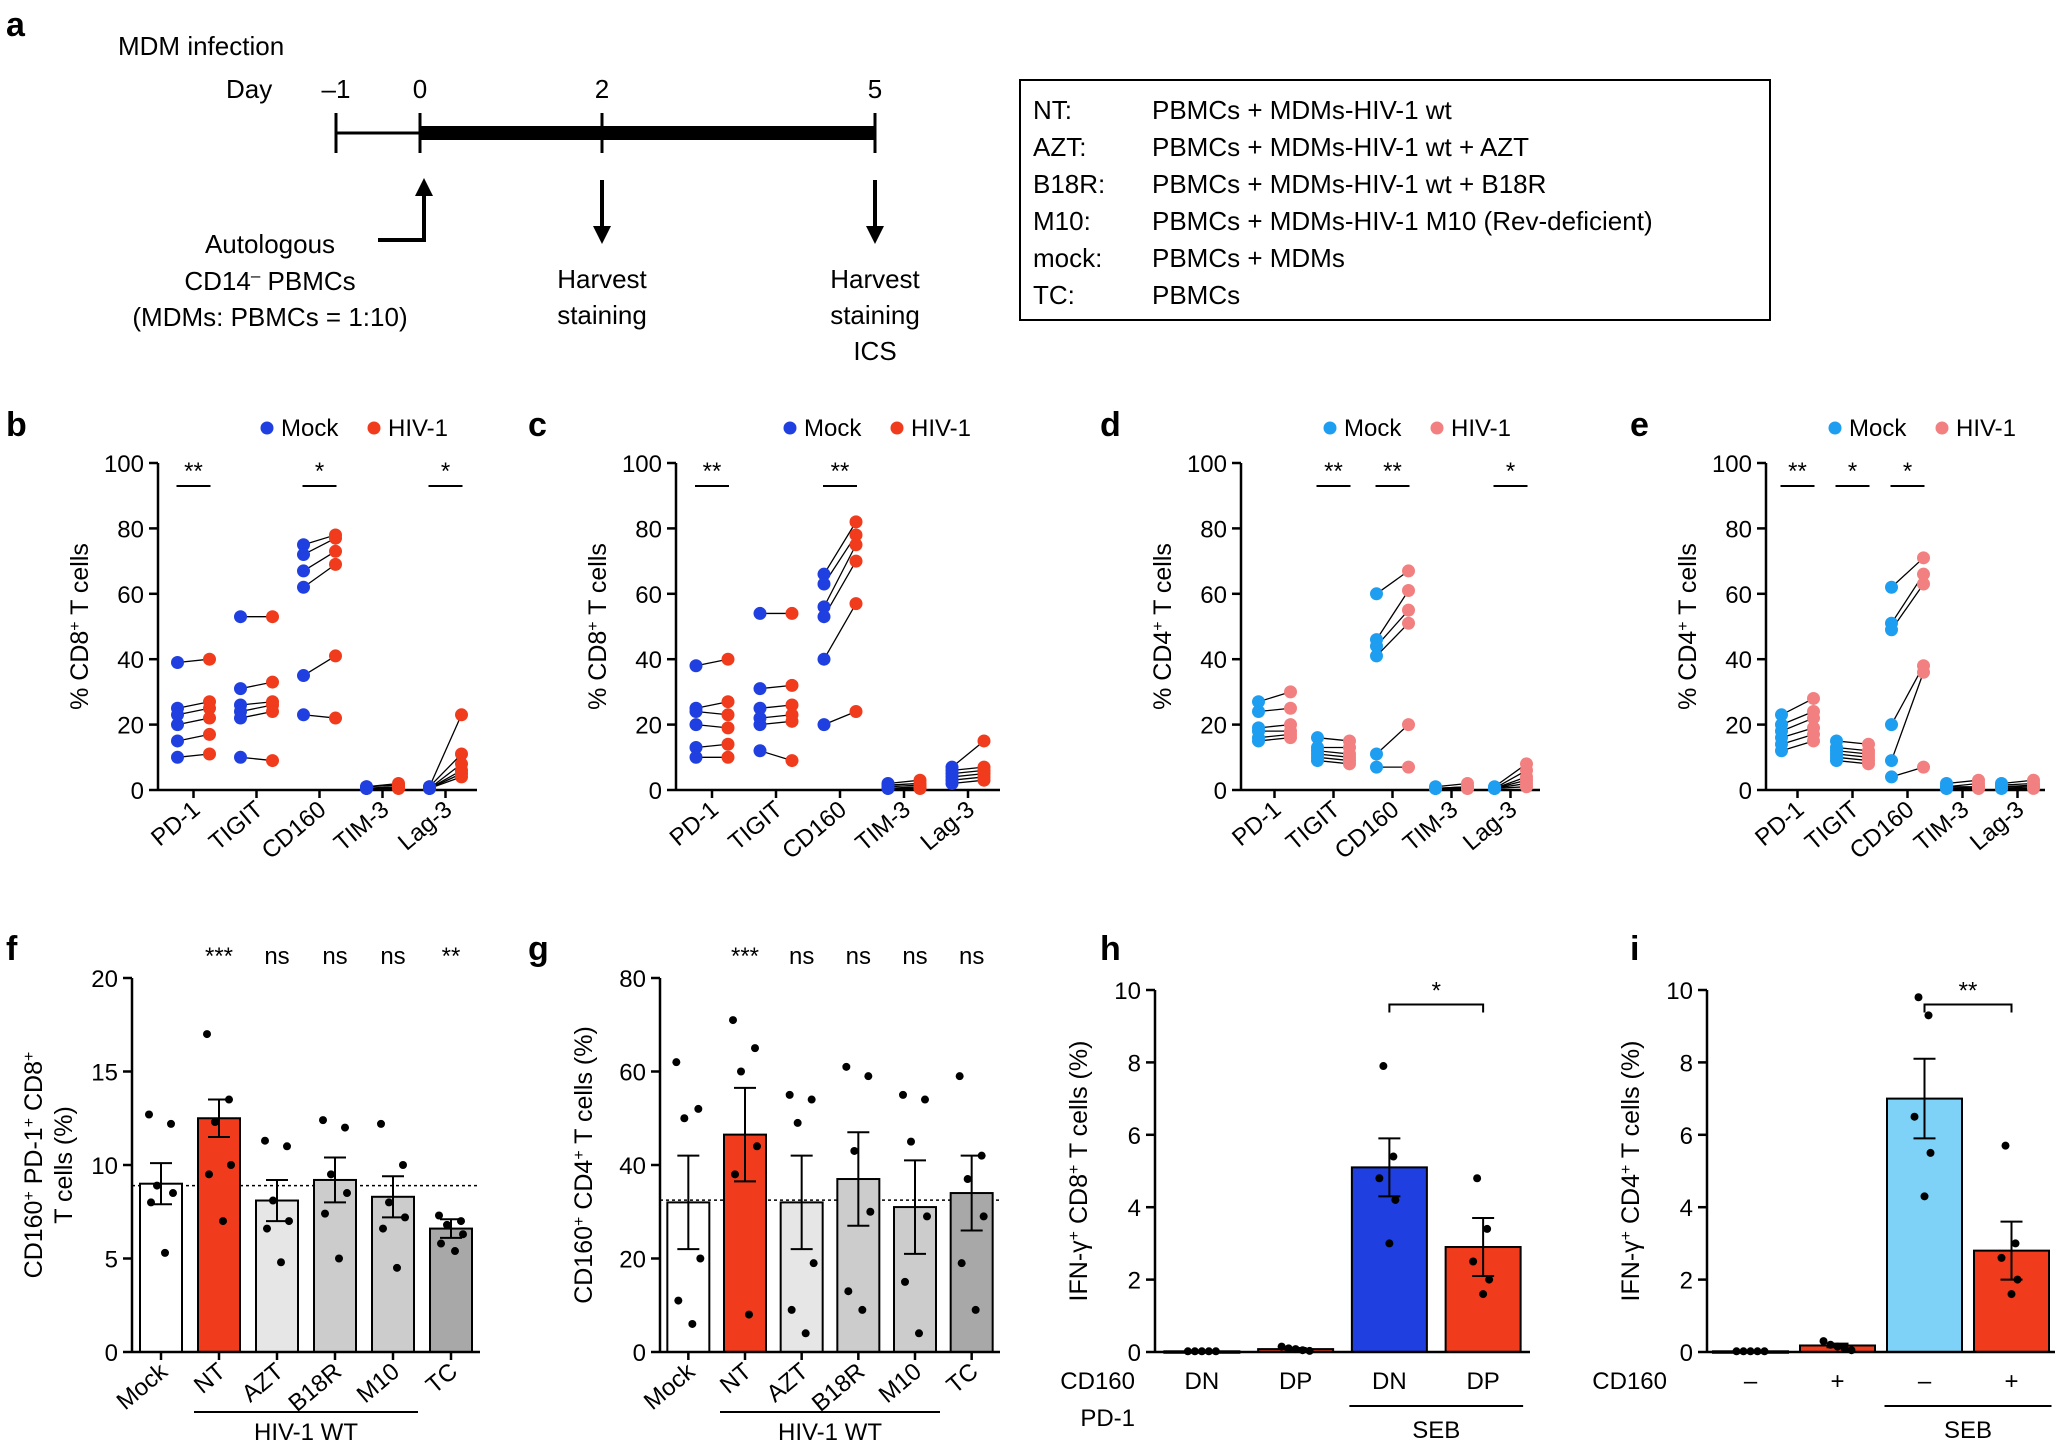  What do you see at coordinates (1340, 147) in the screenshot?
I see `condition-desc-1: PBMCs + MDMs-HIV-1 wt + AZT` at bounding box center [1340, 147].